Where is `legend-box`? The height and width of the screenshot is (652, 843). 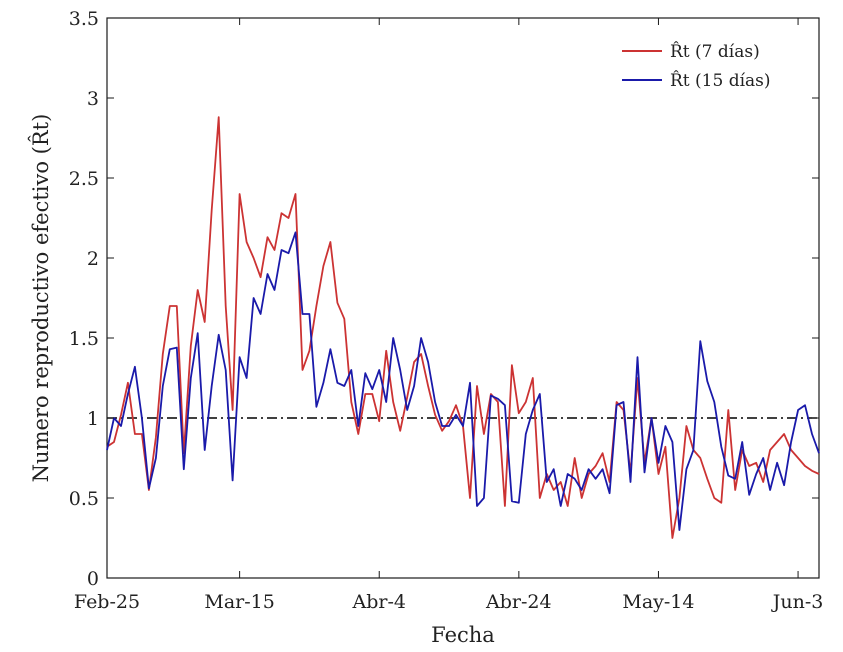 legend-box is located at coordinates (710, 63).